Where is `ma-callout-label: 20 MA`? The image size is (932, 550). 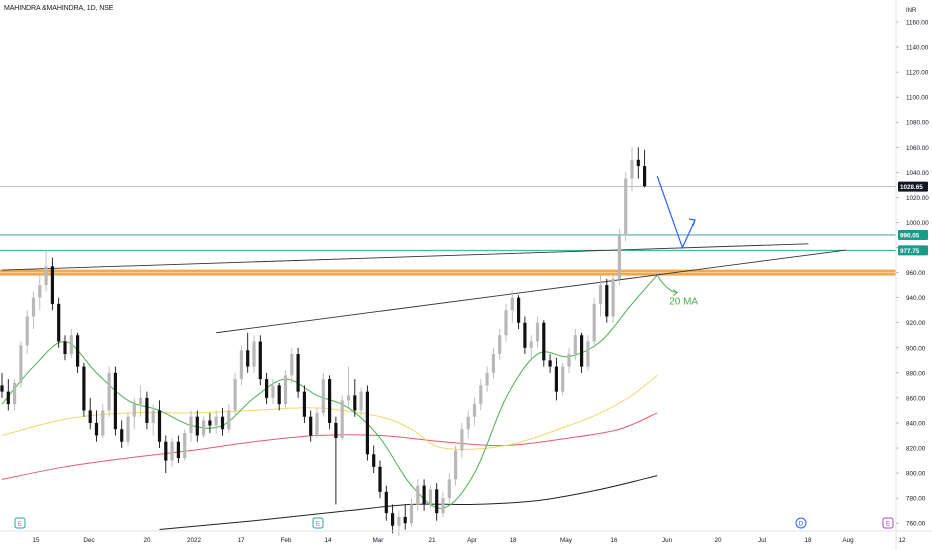
ma-callout-label: 20 MA is located at coordinates (683, 302).